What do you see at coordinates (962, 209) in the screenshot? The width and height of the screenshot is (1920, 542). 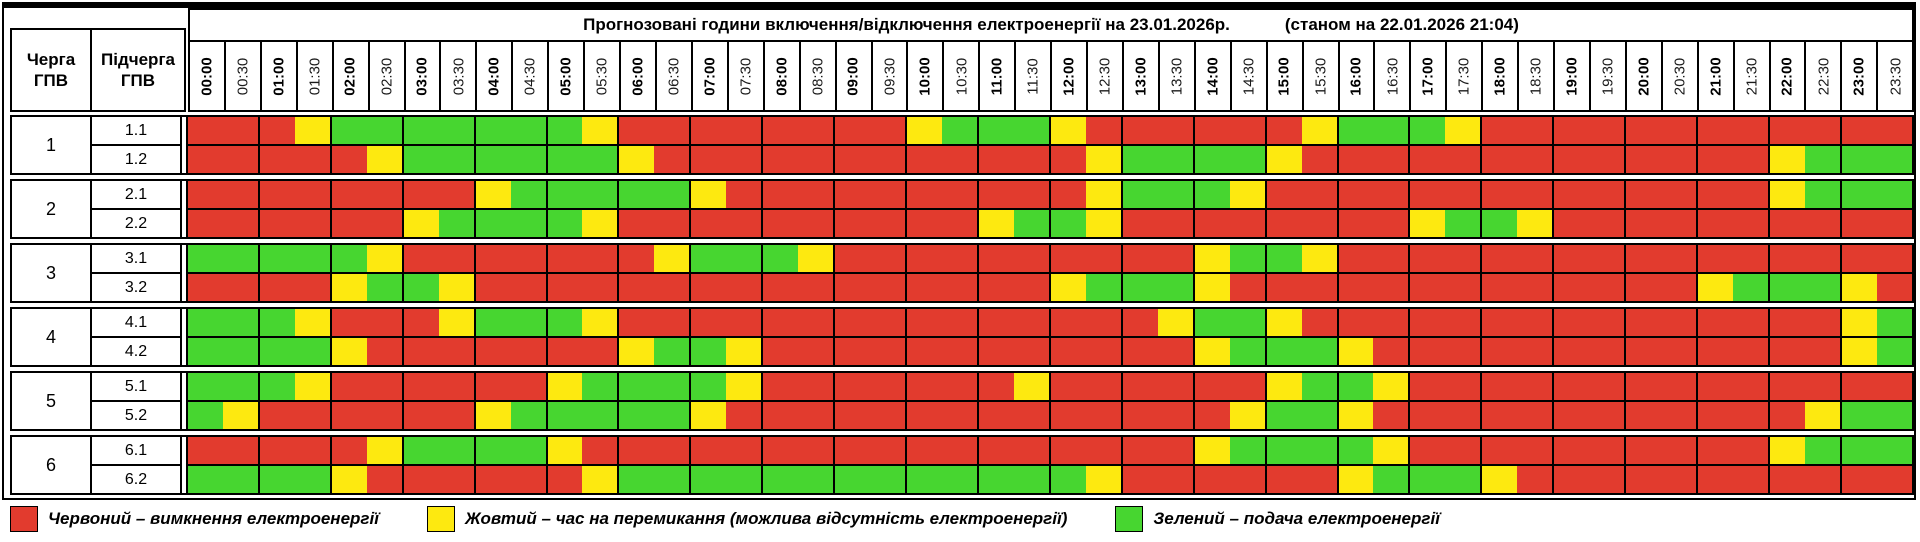 I see `queue-group: 2 2.1 2.2` at bounding box center [962, 209].